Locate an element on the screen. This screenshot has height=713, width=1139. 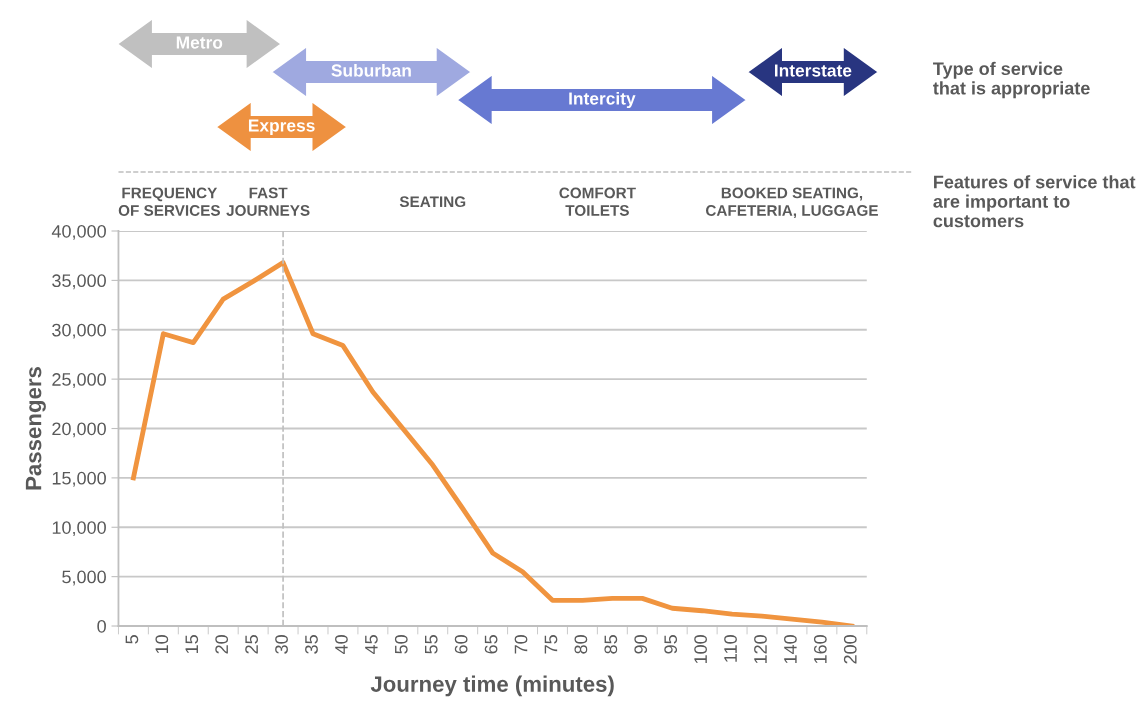
text: Interstate is located at coordinates (813, 70).